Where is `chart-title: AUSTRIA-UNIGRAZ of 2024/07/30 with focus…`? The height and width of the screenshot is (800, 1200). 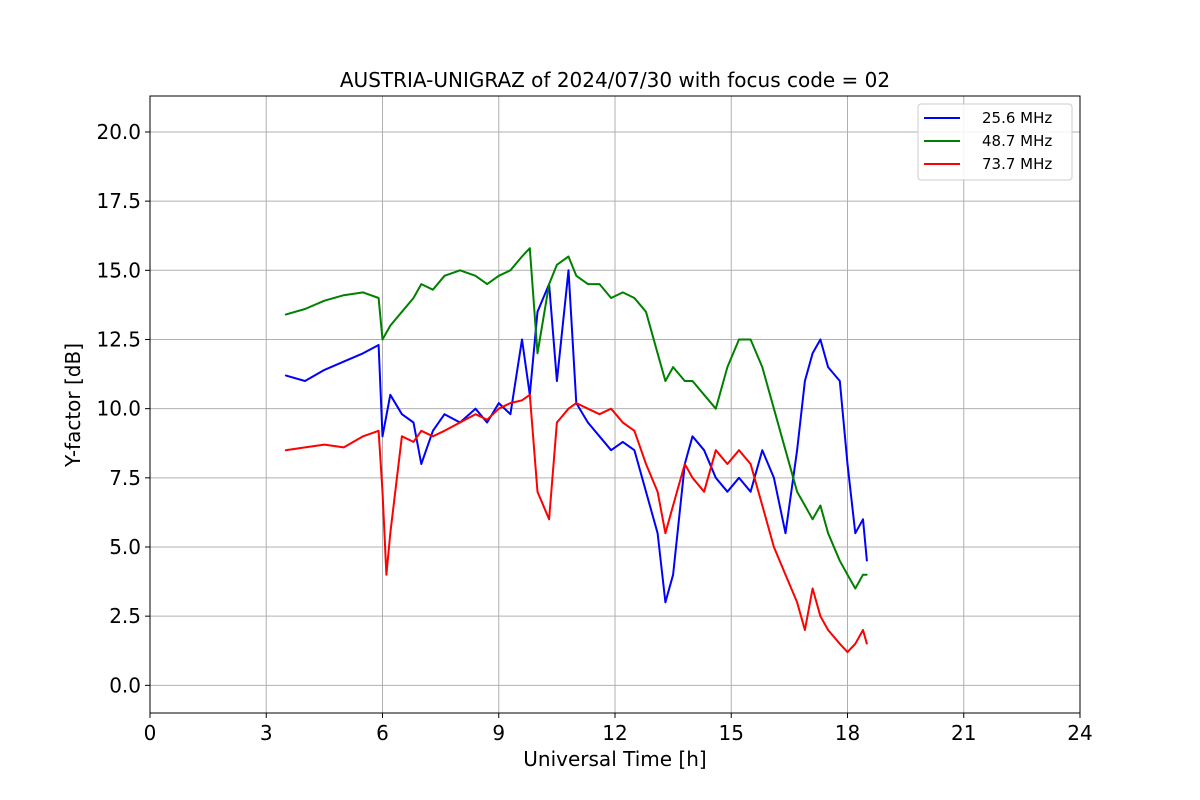
chart-title: AUSTRIA-UNIGRAZ of 2024/07/30 with focus… is located at coordinates (615, 80).